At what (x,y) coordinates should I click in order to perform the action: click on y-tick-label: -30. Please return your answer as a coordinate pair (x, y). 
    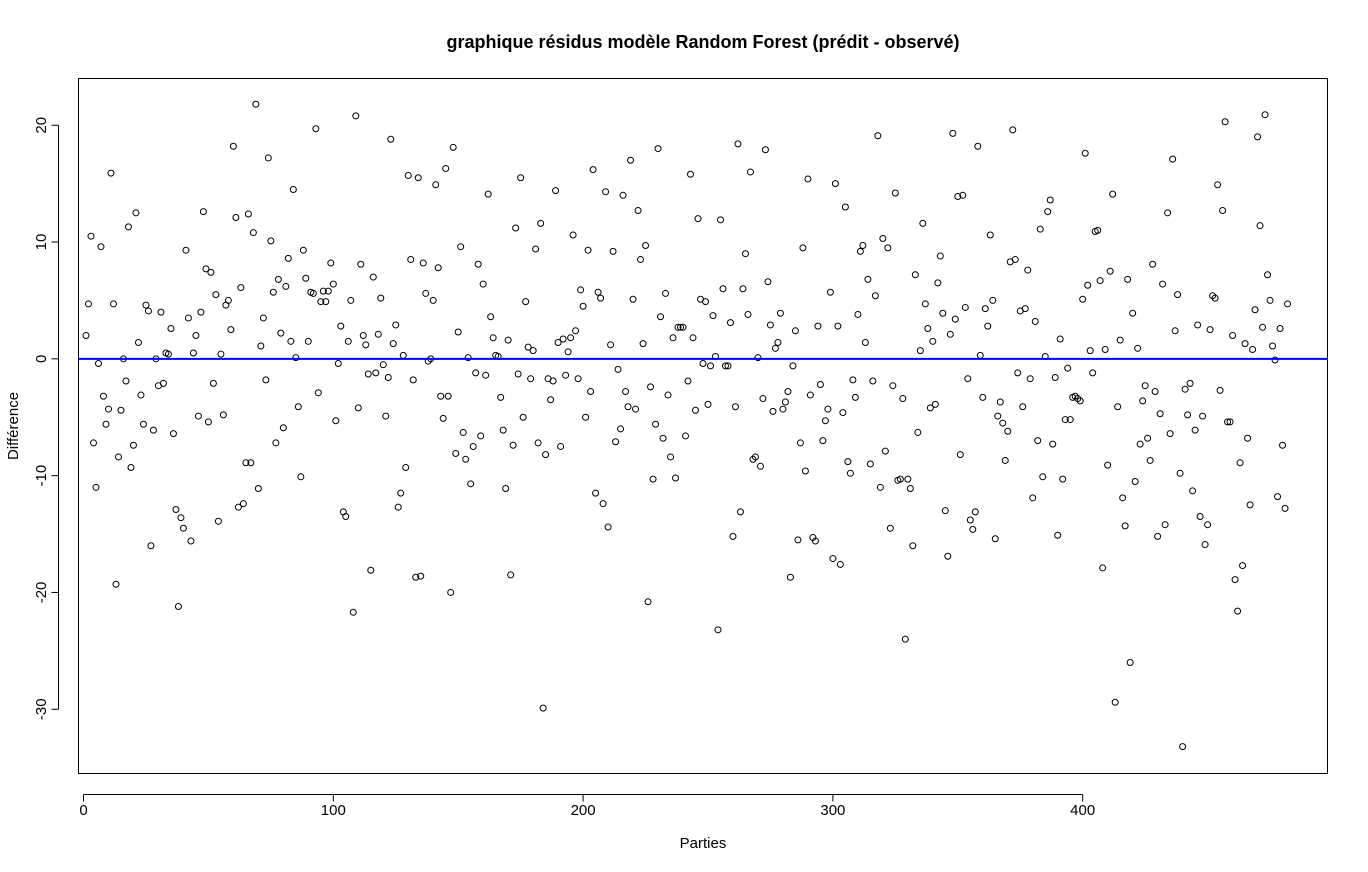
    Looking at the image, I should click on (41, 709).